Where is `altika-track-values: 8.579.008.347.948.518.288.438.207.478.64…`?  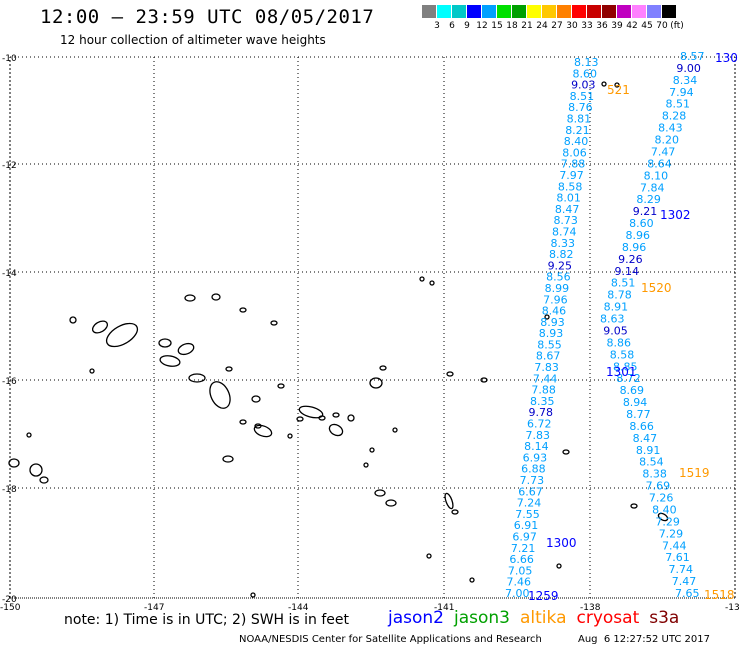
altika-track-values: 8.579.008.347.948.518.288.438.207.478.64… is located at coordinates (652, 325).